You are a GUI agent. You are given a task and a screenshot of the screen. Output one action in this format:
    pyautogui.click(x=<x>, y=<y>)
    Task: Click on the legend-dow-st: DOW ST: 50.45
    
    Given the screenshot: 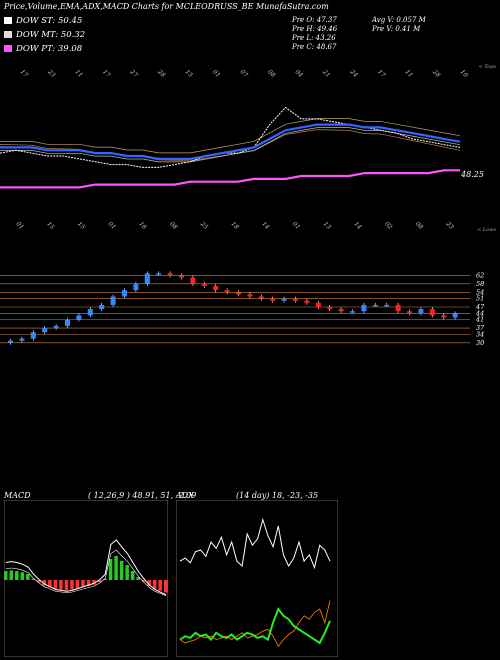 What is the action you would take?
    pyautogui.click(x=43, y=21)
    